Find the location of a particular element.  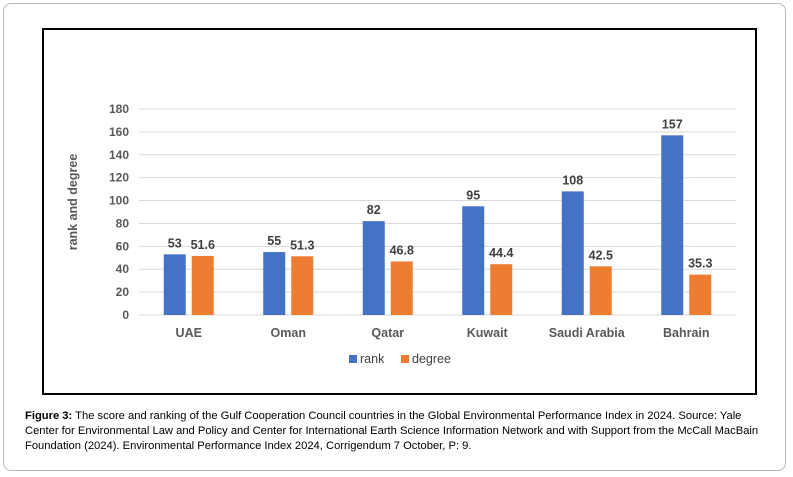

data-label: 157 is located at coordinates (672, 124).